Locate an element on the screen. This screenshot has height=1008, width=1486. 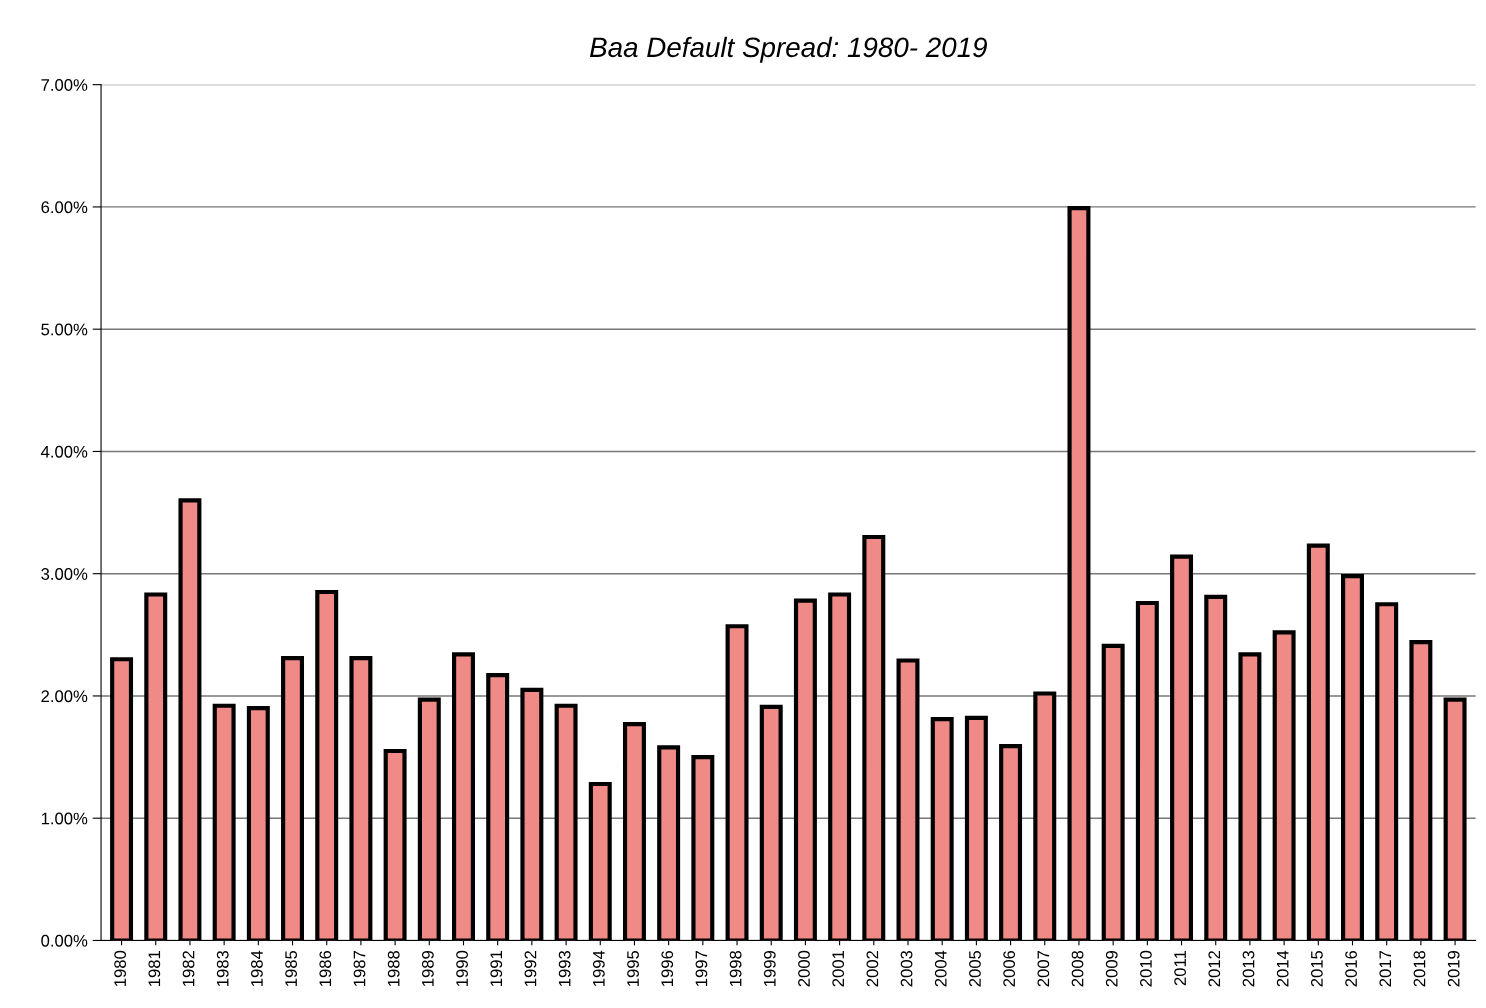
x-tick-label: 1995 is located at coordinates (633, 968).